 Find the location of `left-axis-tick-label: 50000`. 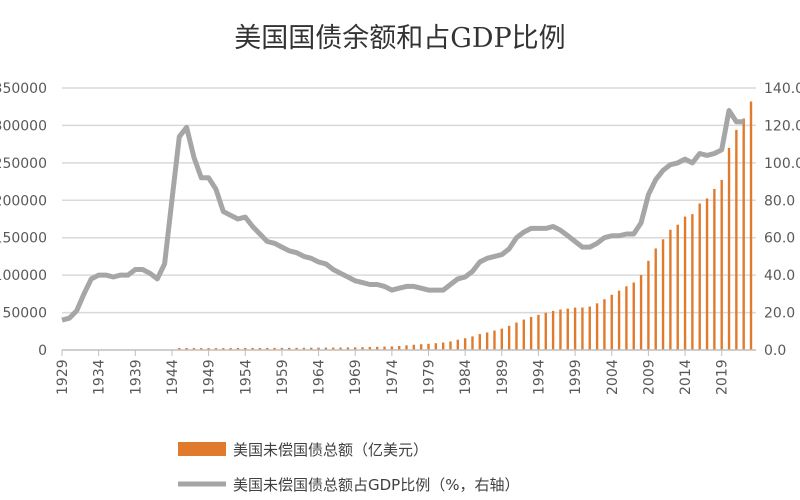

left-axis-tick-label: 50000 is located at coordinates (24, 314).